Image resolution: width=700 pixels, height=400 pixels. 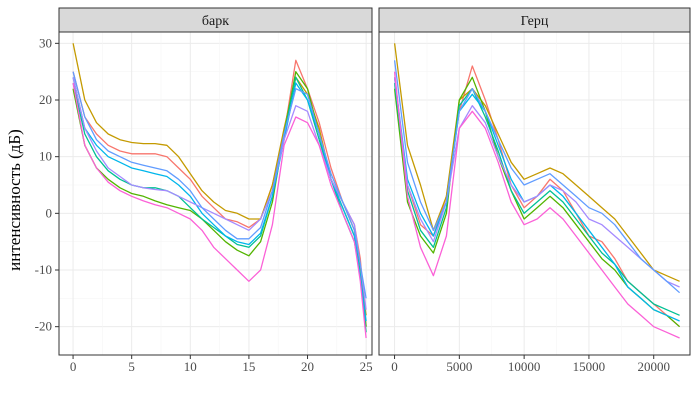 I want to click on y-tick-label: 20, so click(x=45, y=99).